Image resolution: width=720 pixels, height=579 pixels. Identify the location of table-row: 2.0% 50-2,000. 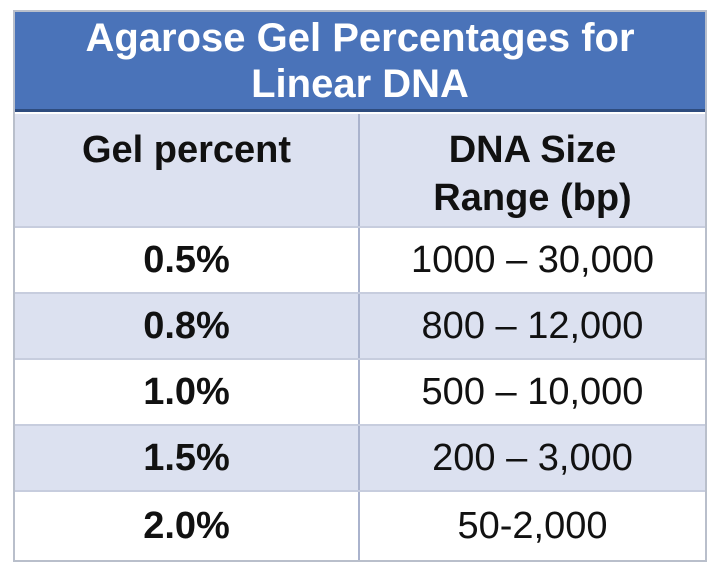
(360, 525).